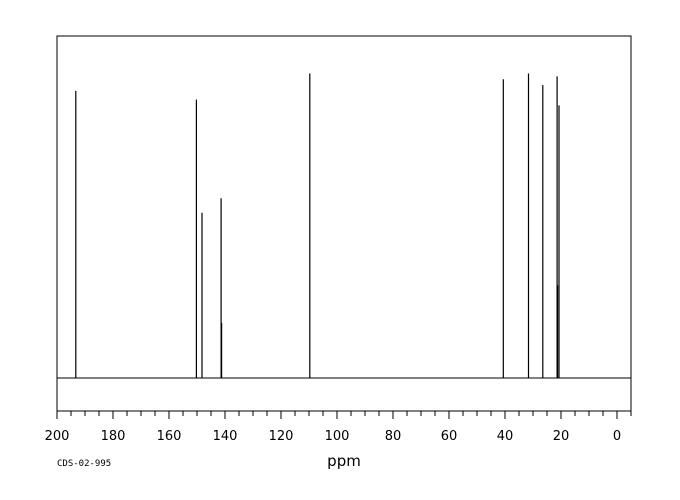  I want to click on tick-label-100: 100, so click(337, 436).